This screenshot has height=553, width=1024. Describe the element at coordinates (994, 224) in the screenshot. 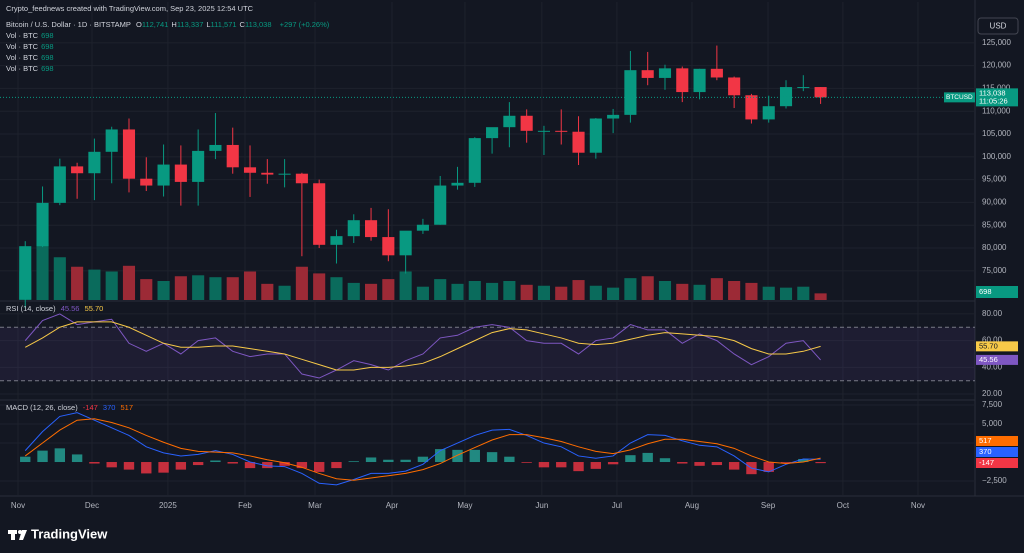

I see `y-tick-label: 85,000` at that location.